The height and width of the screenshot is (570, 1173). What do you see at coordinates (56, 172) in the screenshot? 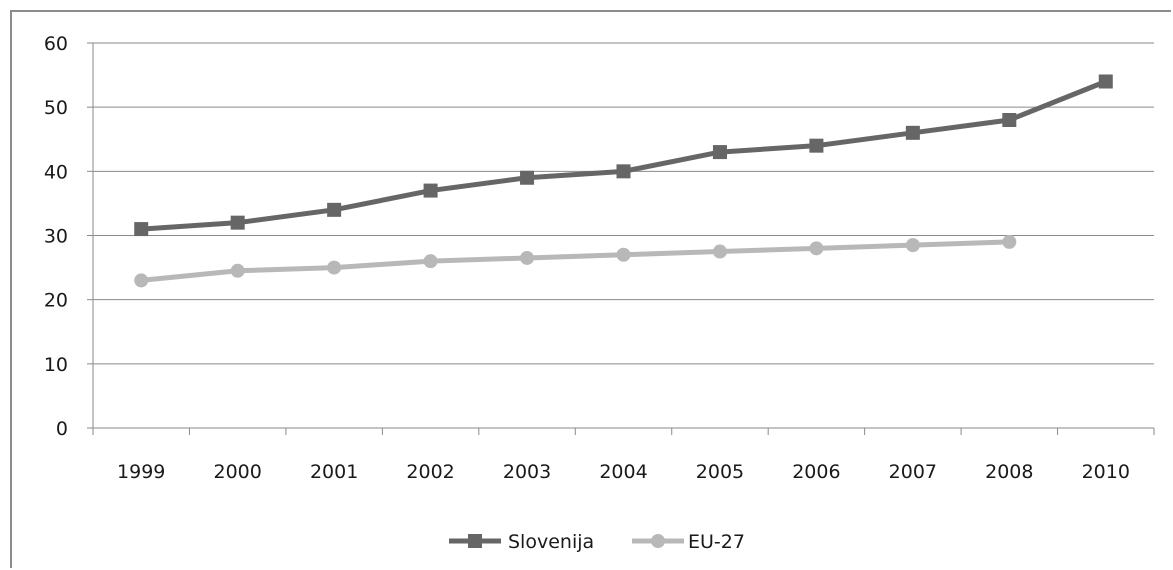
I see `y-tick-label: 40` at bounding box center [56, 172].